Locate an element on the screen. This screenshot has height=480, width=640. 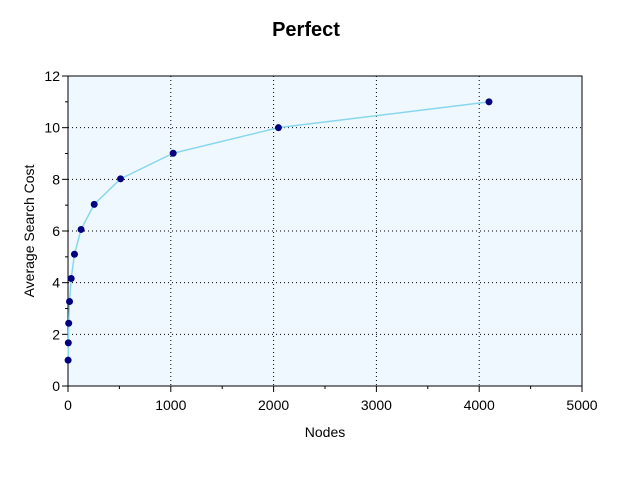
x-tick-label: 1000 is located at coordinates (170, 405).